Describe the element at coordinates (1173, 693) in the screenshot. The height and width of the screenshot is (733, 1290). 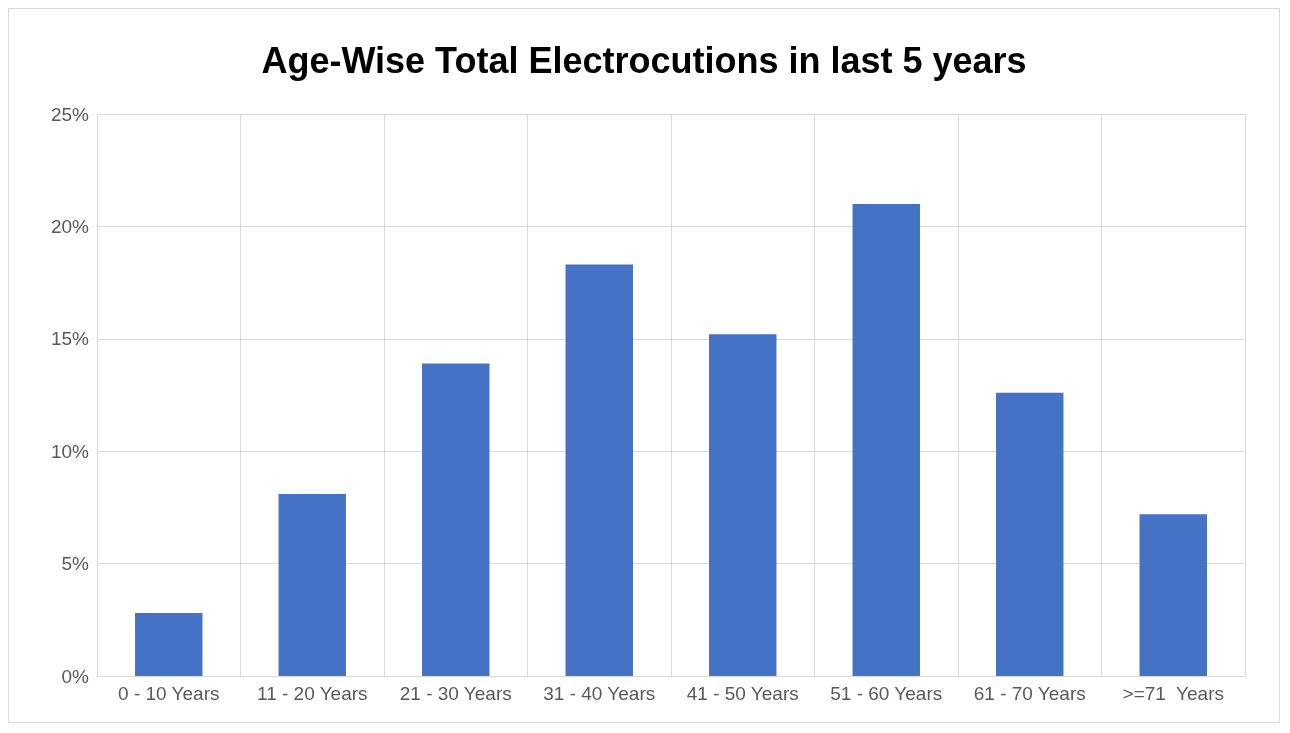
I see `x-tick-label: >=71 Years` at that location.